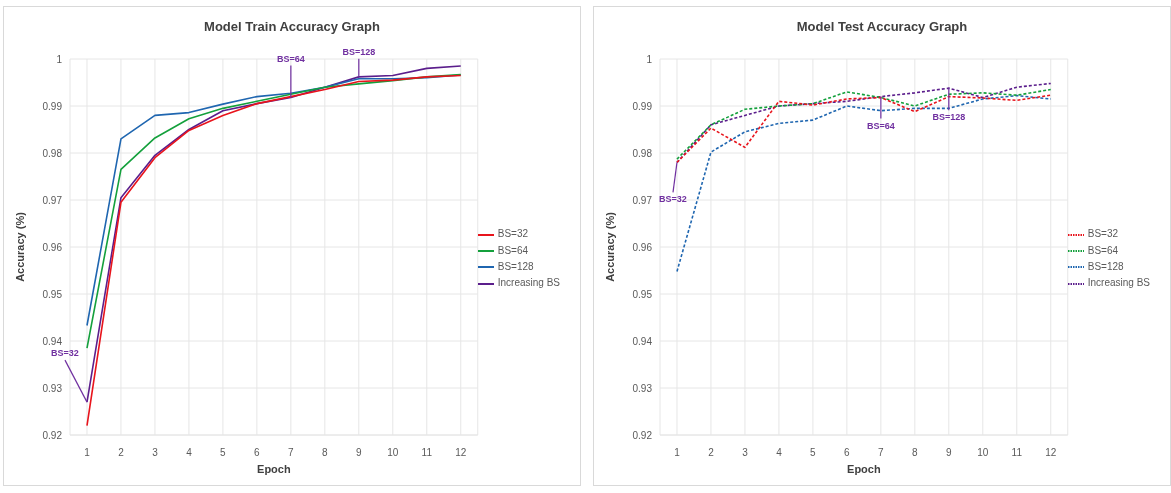 The image size is (1171, 493). I want to click on chart-title: Model Test Accuracy Graph, so click(882, 27).